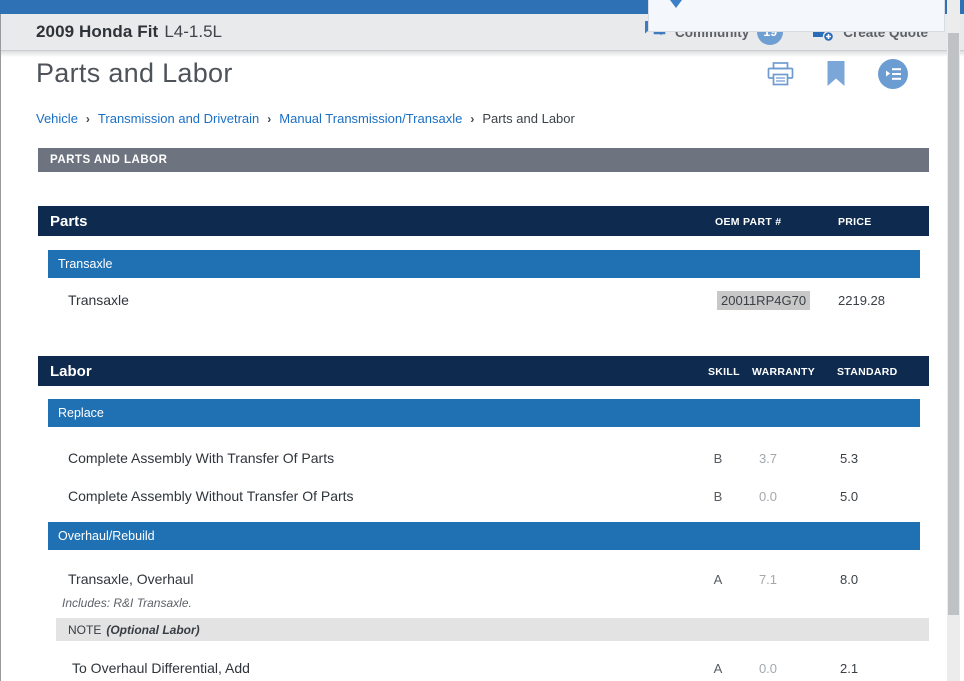  Describe the element at coordinates (855, 222) in the screenshot. I see `column-header-price: PRICE` at that location.